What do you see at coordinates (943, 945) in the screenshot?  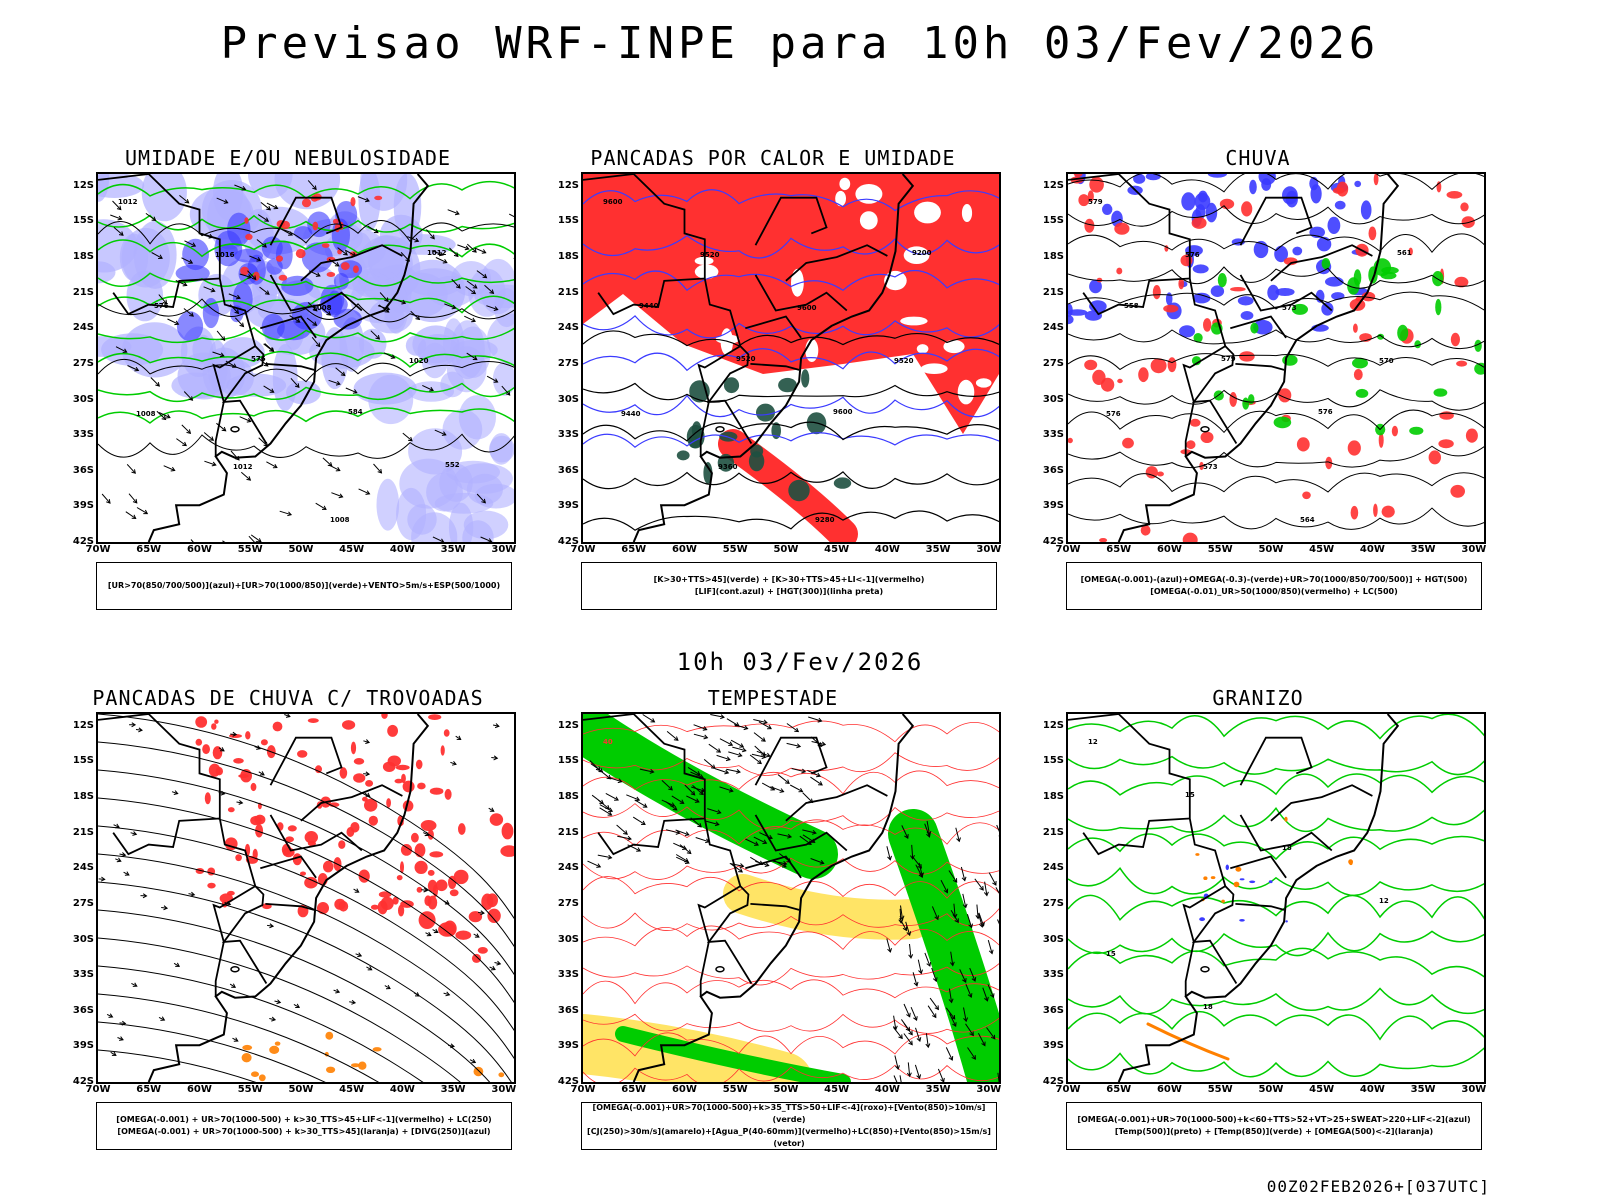 I see `data-band` at bounding box center [943, 945].